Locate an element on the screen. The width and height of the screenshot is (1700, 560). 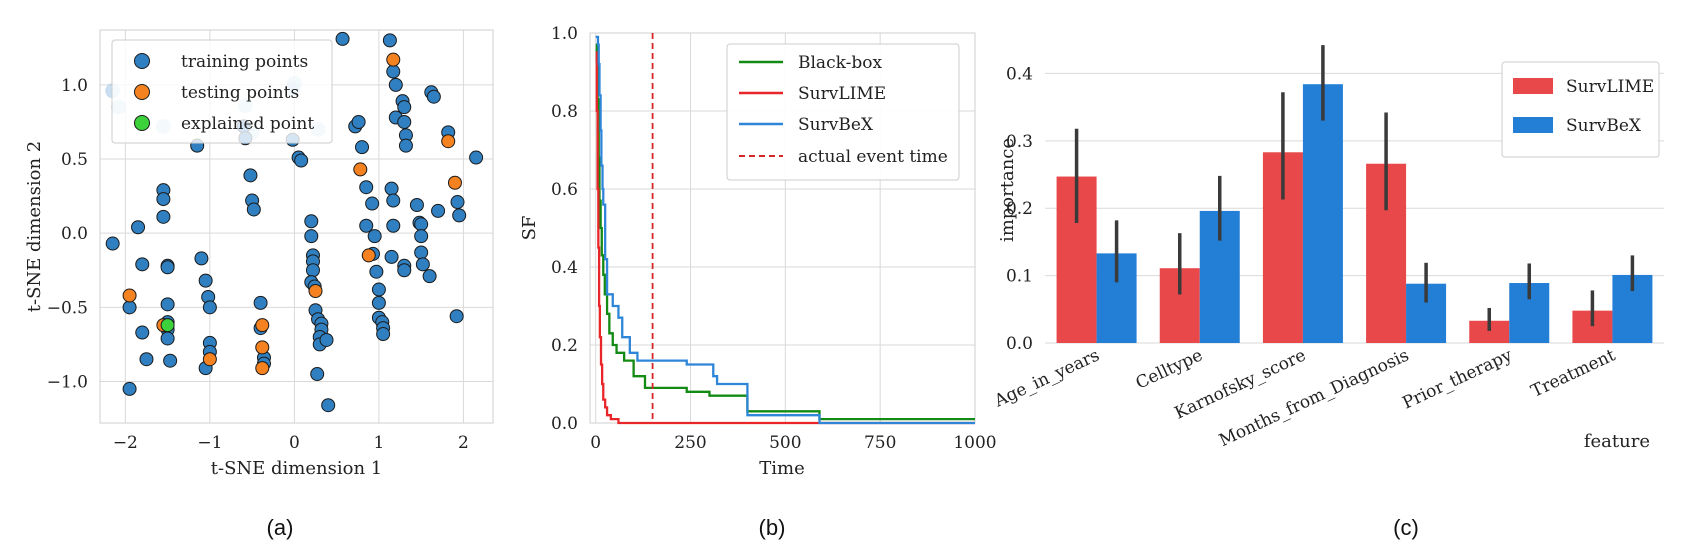
b-xtick-label: 500 is located at coordinates (785, 443).